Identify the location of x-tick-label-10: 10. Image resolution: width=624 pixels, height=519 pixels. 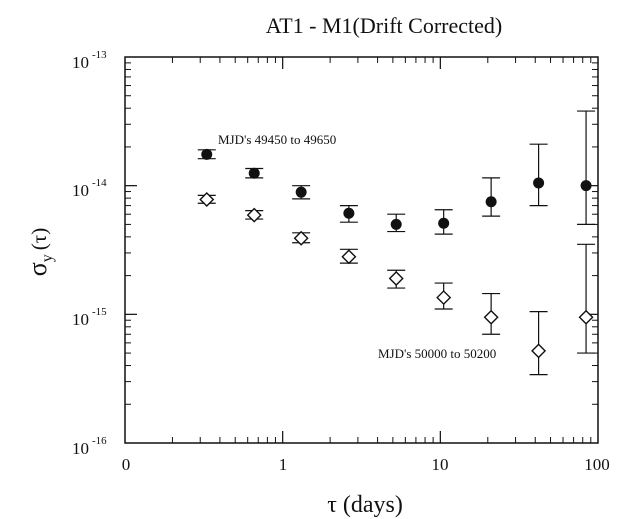
(440, 464).